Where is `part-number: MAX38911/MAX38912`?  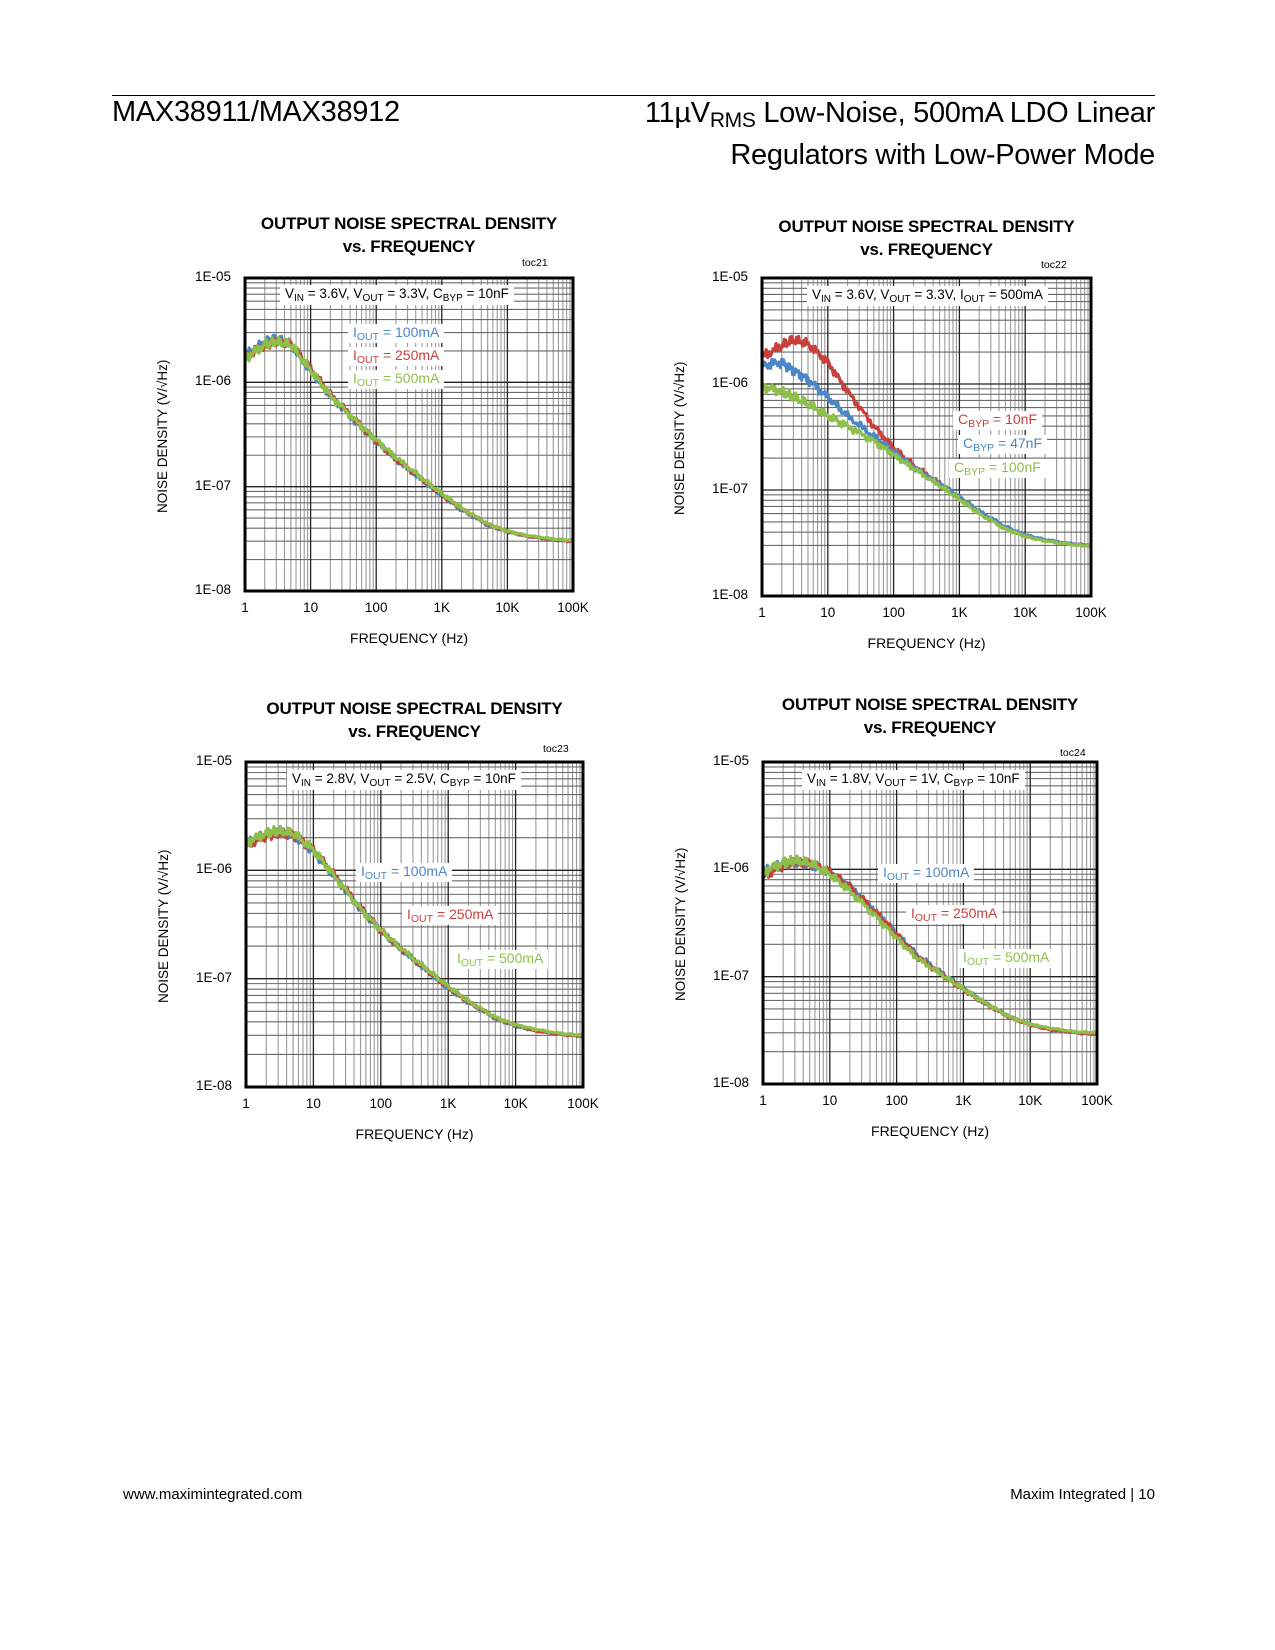 part-number: MAX38911/MAX38912 is located at coordinates (256, 112).